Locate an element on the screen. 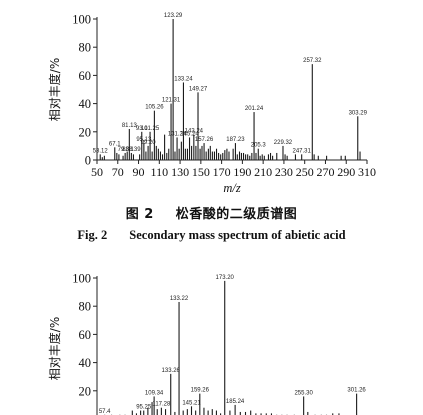 Image resolution: width=423 pixels, height=415 pixels. chart-0-peak-label: 229.32 is located at coordinates (283, 143).